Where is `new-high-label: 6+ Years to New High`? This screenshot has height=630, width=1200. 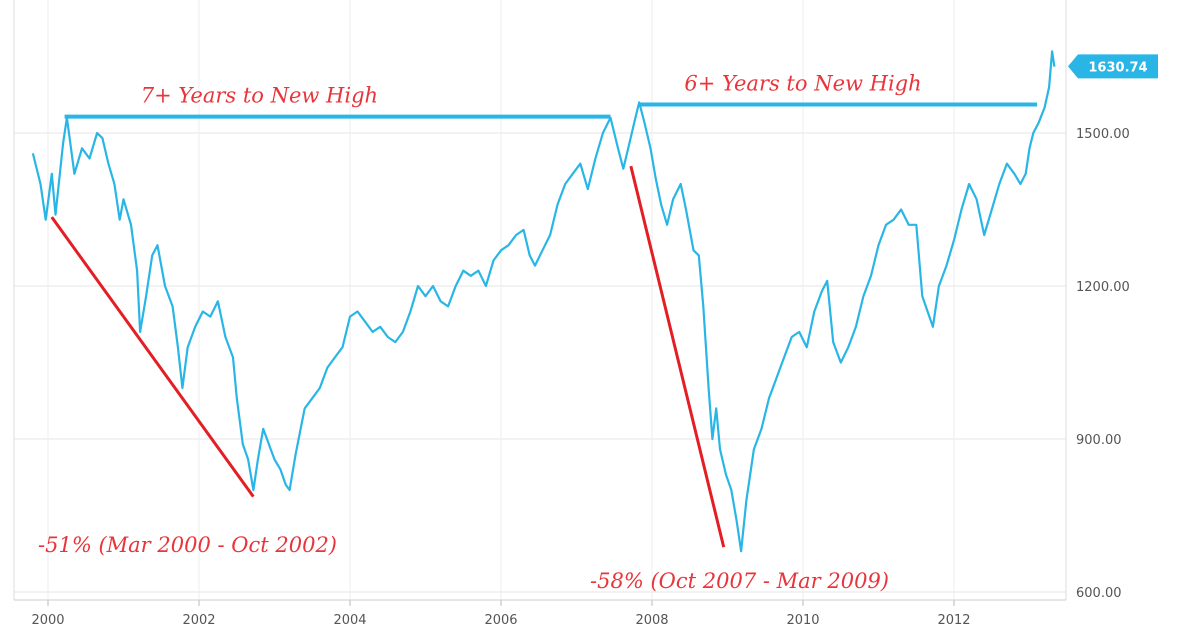
new-high-label: 6+ Years to New High is located at coordinates (802, 83).